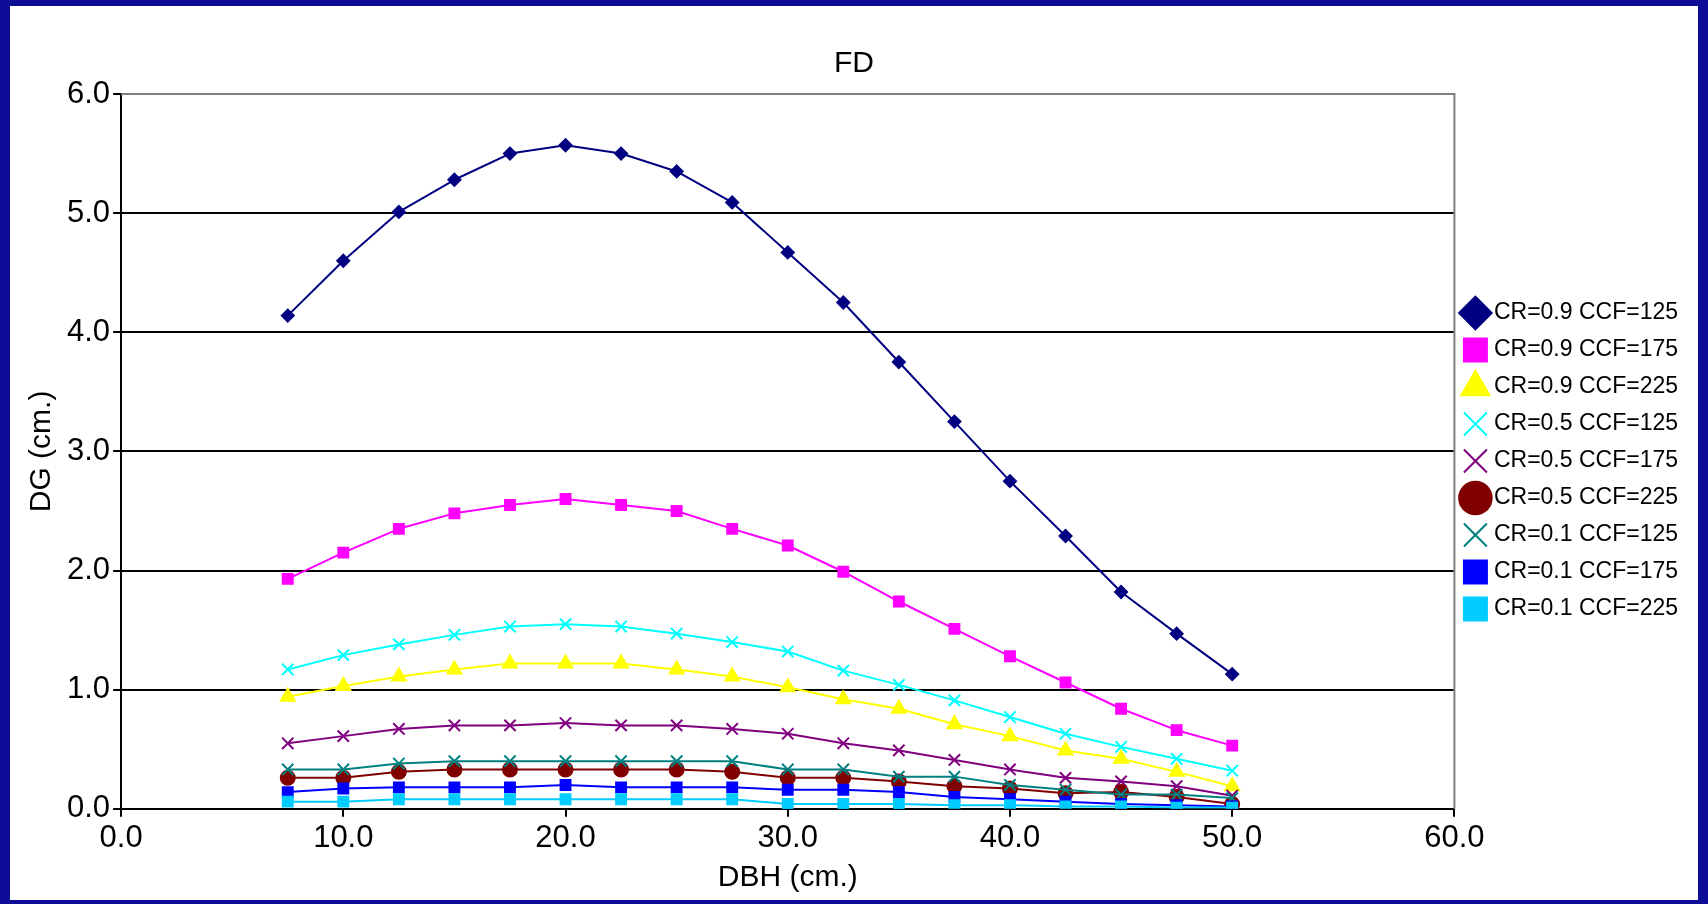 This screenshot has height=904, width=1708. What do you see at coordinates (1010, 836) in the screenshot?
I see `x-tick-label: 40.0` at bounding box center [1010, 836].